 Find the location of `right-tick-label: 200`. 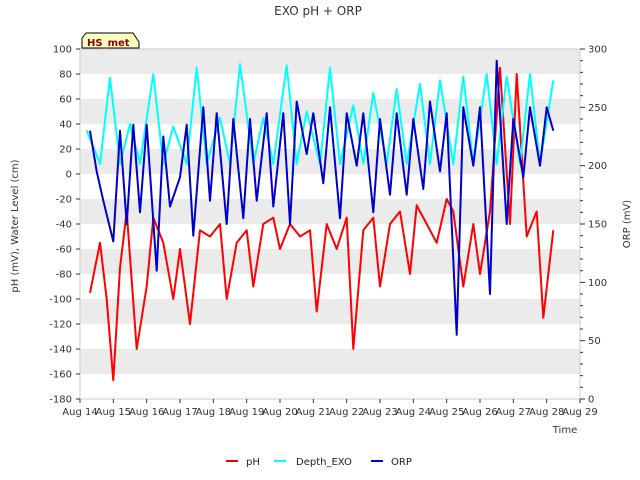

right-tick-label: 200 is located at coordinates (597, 166).